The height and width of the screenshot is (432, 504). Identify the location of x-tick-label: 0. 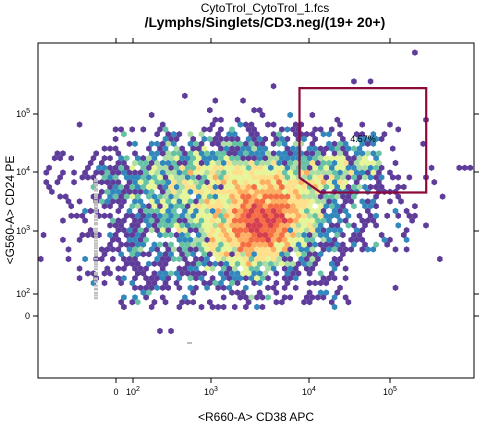
(115, 392).